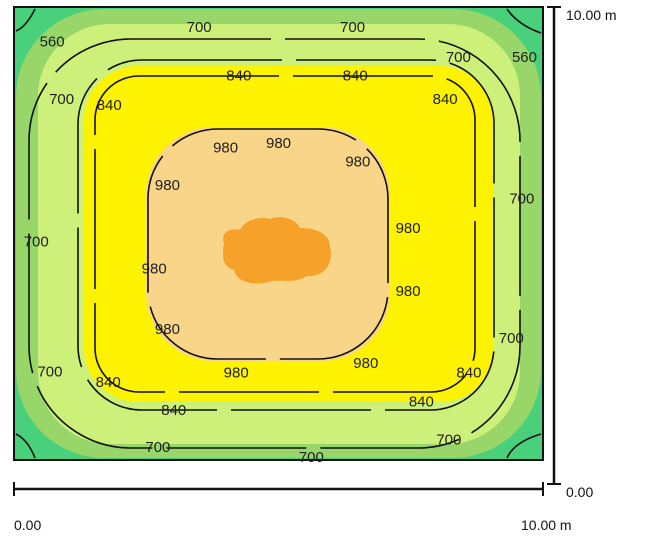 This screenshot has height=544, width=651. Describe the element at coordinates (25, 446) in the screenshot. I see `corner-arc-bottom-left` at that location.